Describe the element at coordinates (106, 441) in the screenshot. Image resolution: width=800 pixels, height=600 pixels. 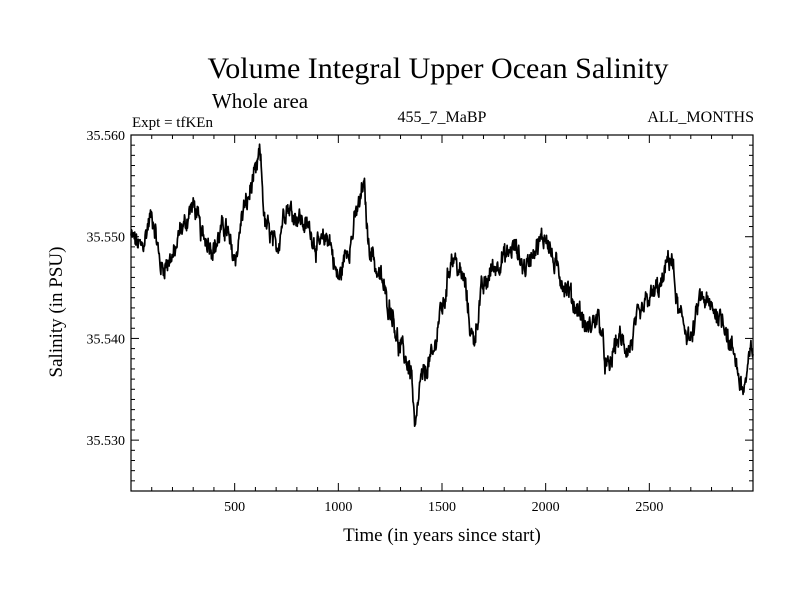
I see `y-tick-label: 35.530` at that location.